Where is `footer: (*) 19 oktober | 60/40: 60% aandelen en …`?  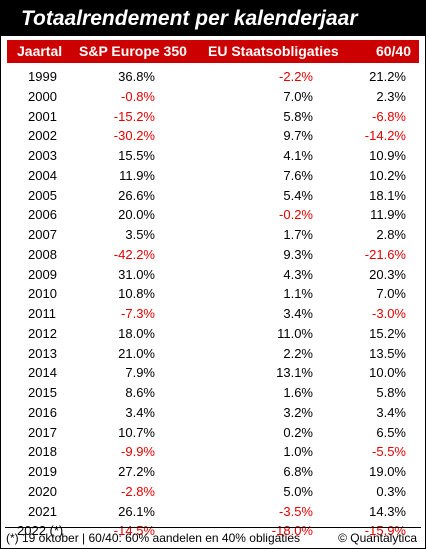
footer: (*) 19 oktober | 60/40: 60% aandelen en … is located at coordinates (213, 538).